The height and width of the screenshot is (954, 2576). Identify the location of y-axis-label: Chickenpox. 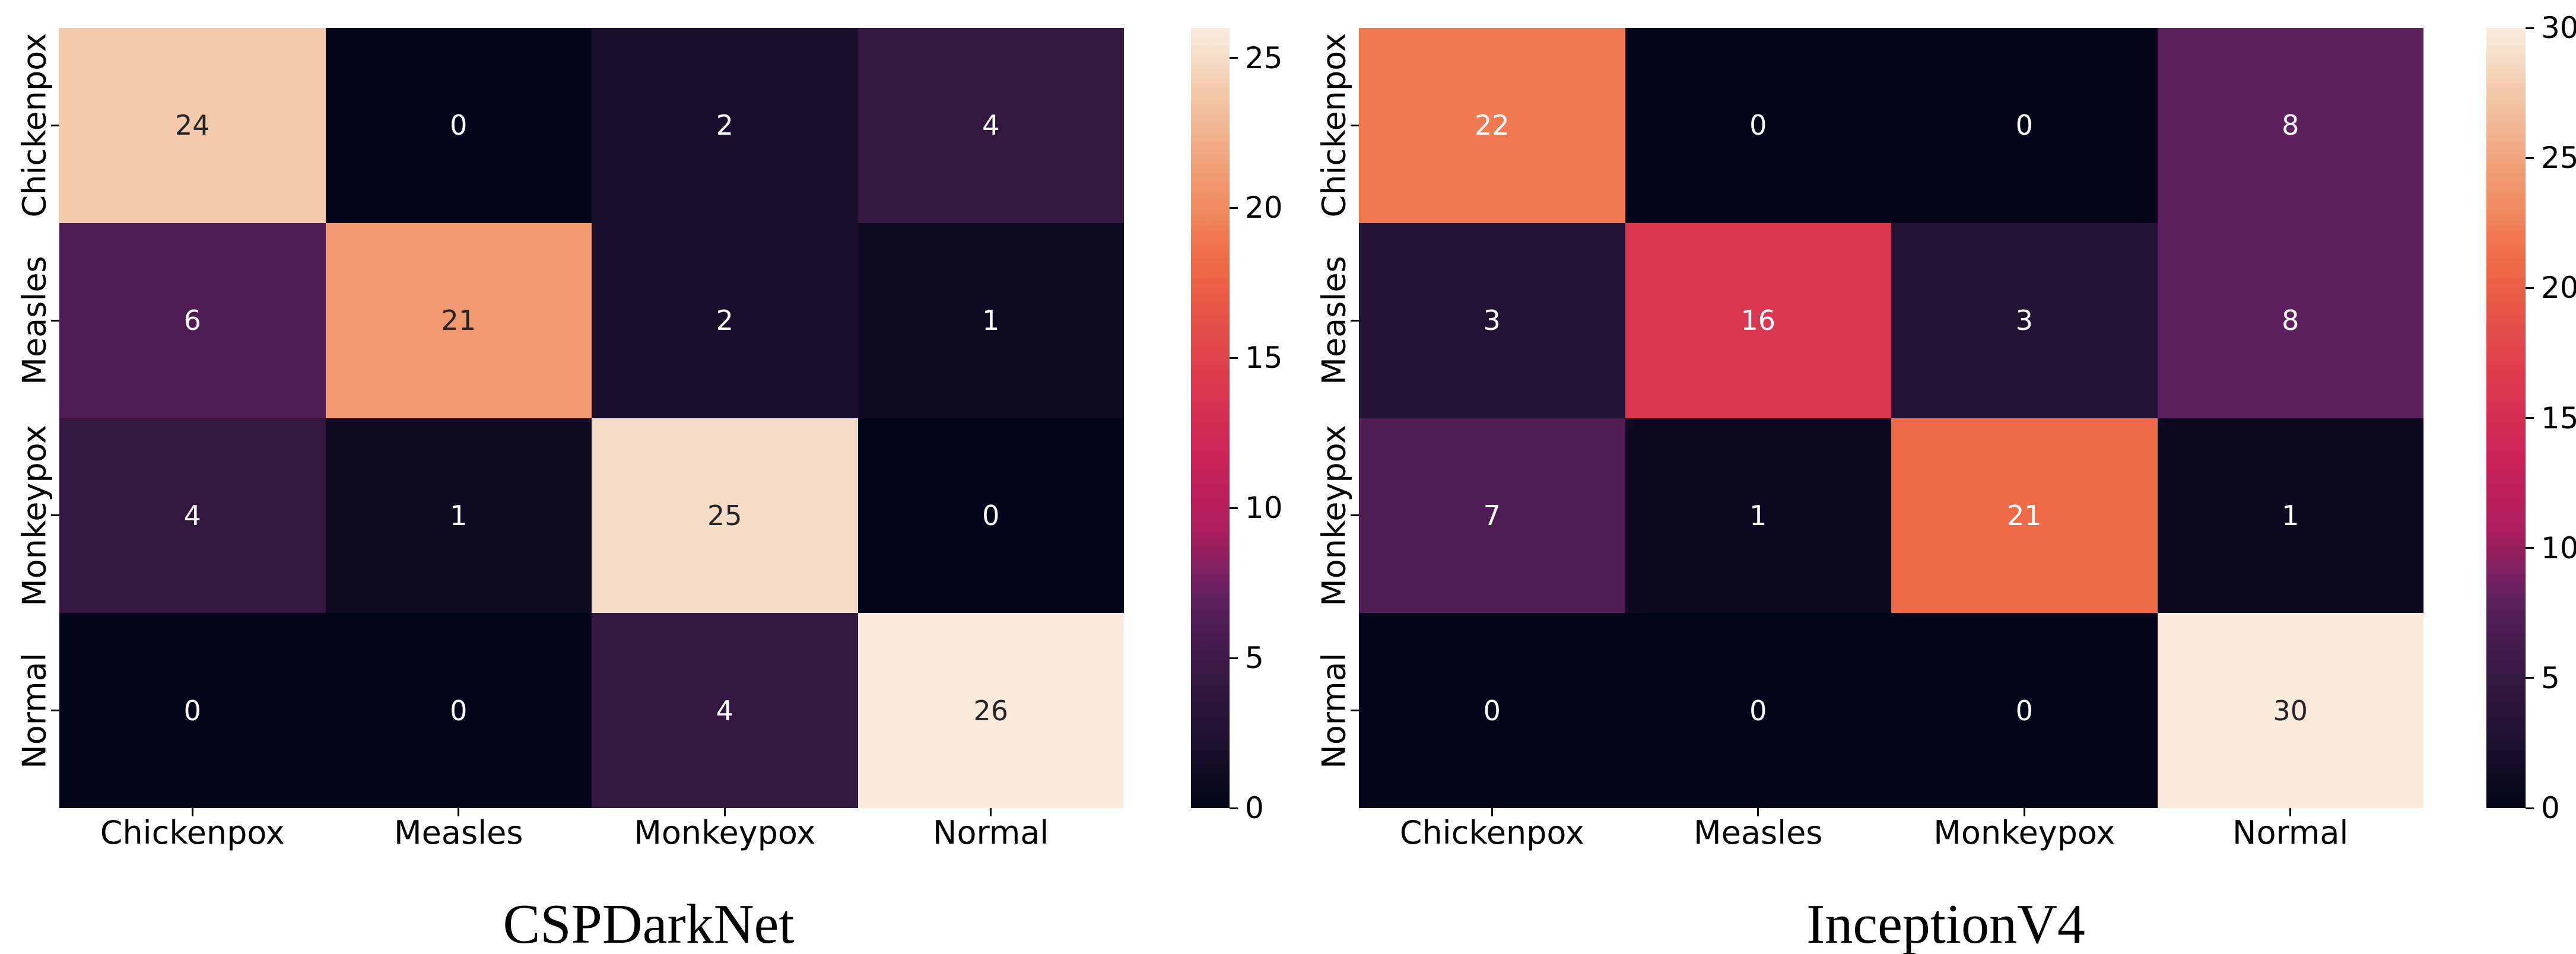
(1334, 125).